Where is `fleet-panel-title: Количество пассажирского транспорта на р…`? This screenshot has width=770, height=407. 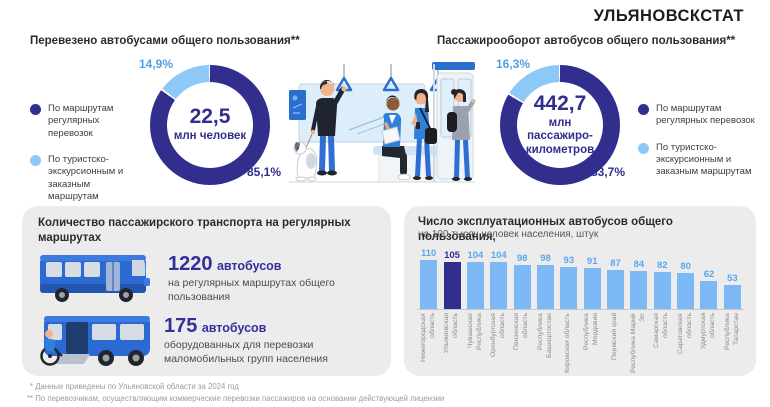
fleet-panel-title: Количество пассажирского транспорта на р… is located at coordinates (194, 230).